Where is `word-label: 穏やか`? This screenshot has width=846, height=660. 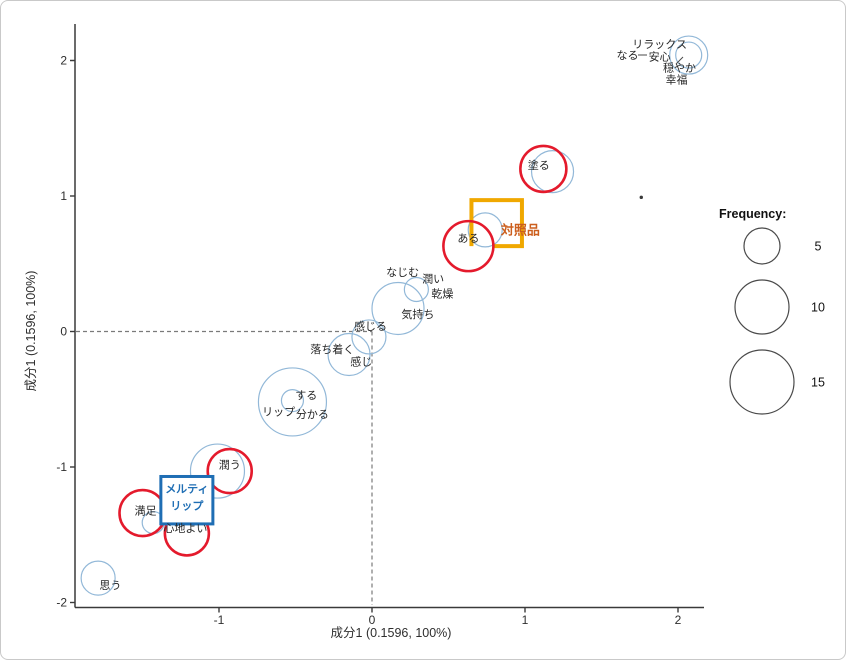 word-label: 穏やか is located at coordinates (679, 67).